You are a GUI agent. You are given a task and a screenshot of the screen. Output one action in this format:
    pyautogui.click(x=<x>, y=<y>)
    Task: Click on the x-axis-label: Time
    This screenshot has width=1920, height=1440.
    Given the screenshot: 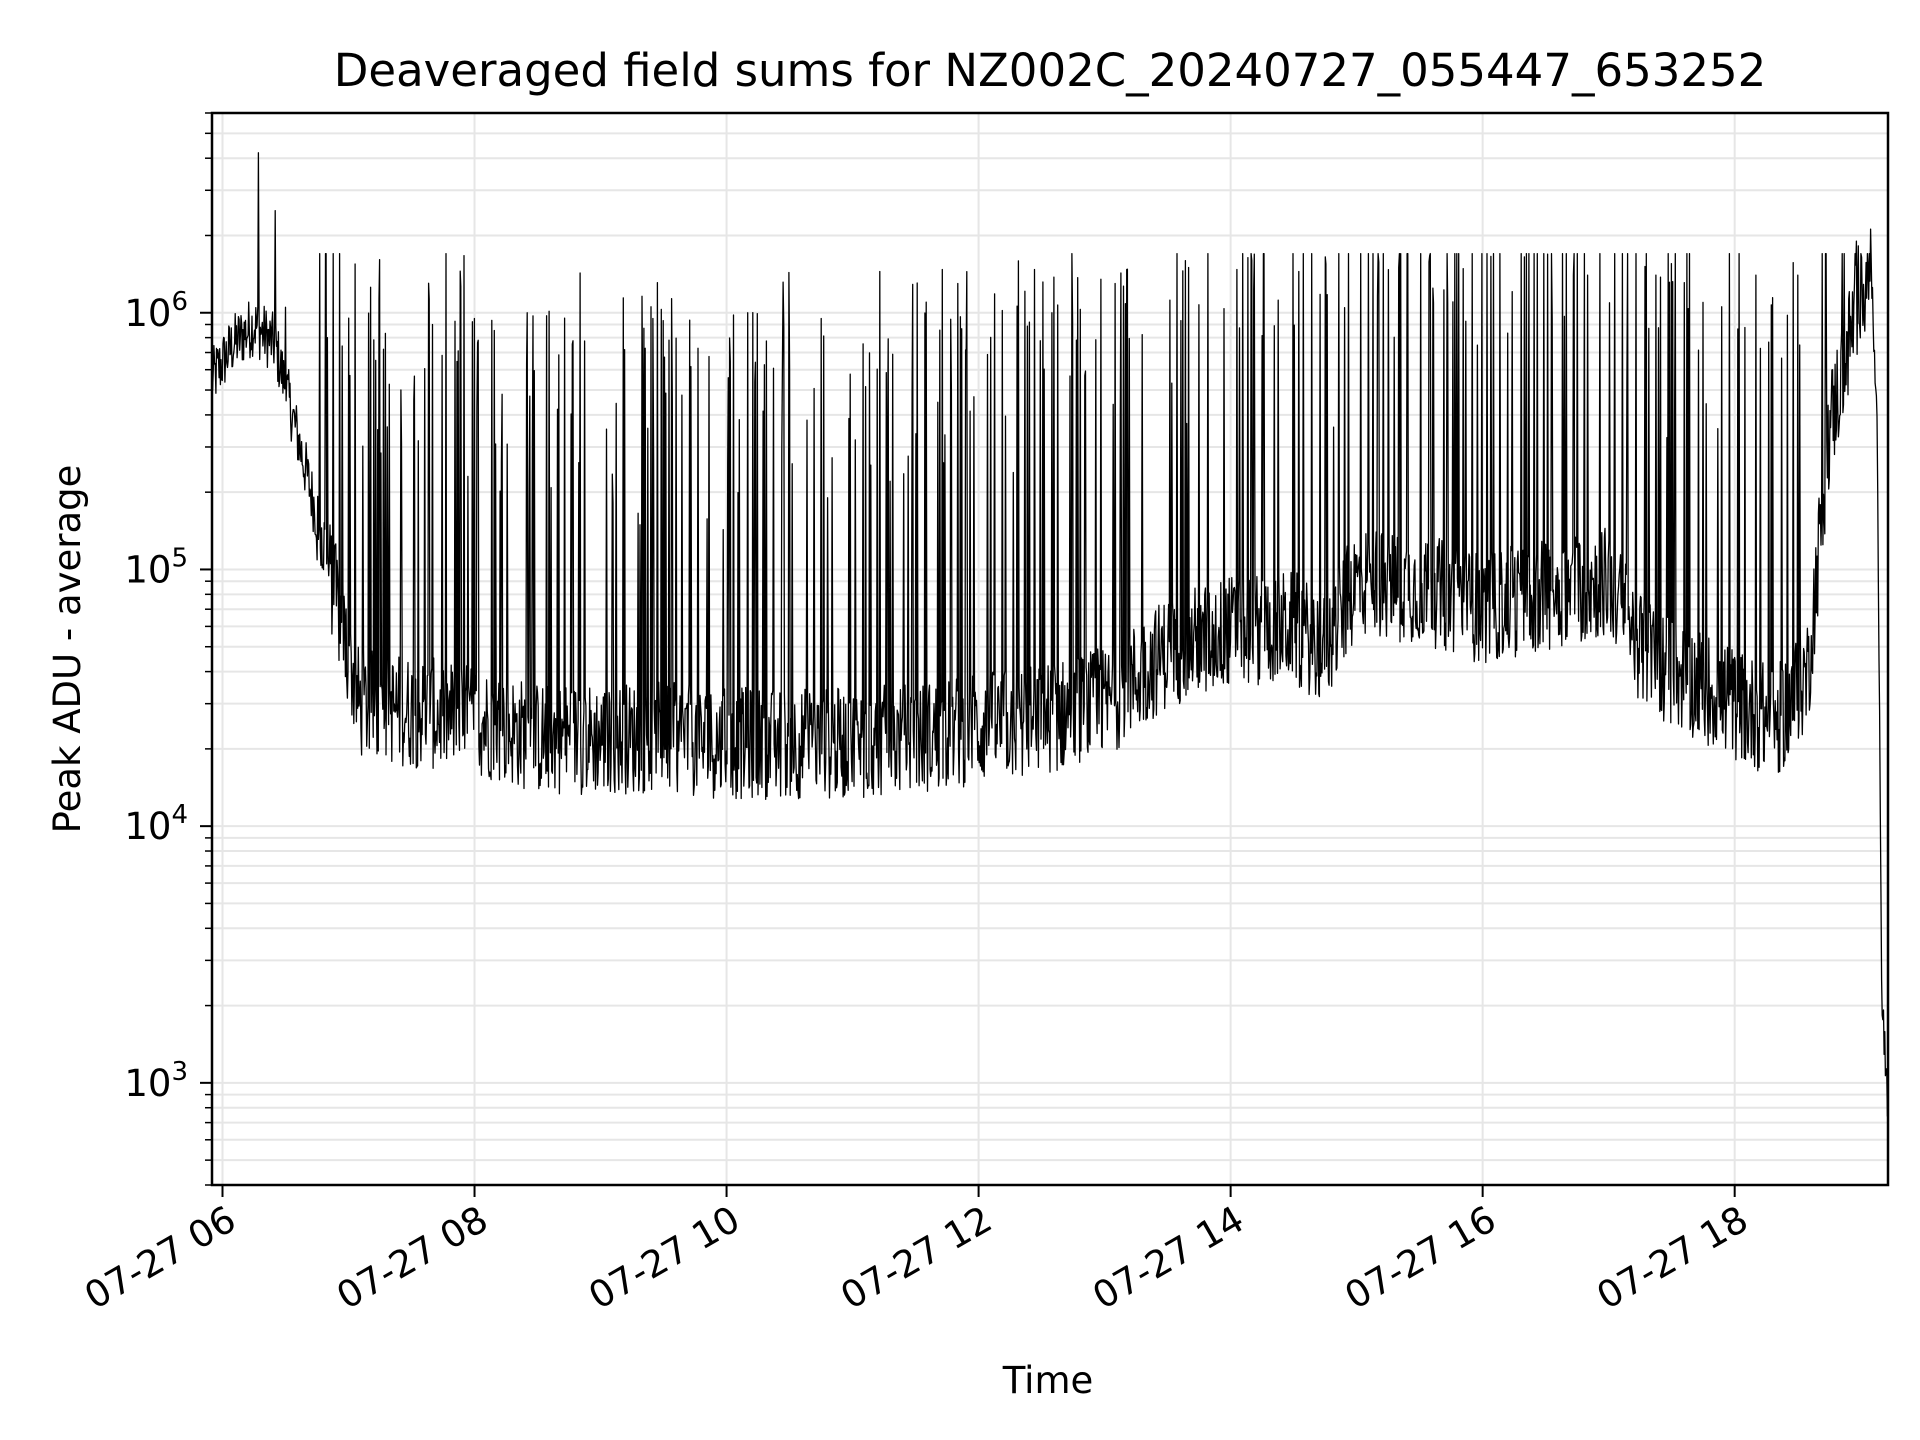 What is the action you would take?
    pyautogui.click(x=1048, y=1380)
    